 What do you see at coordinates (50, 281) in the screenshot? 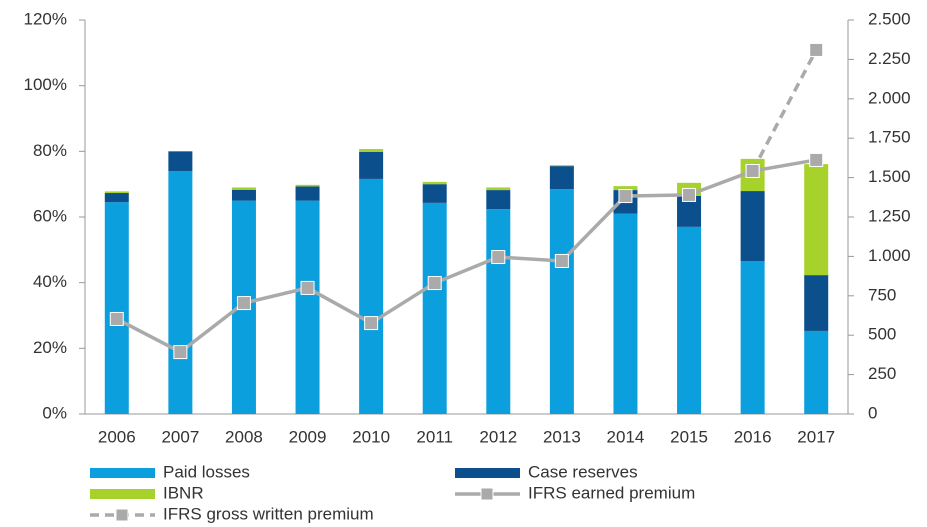
I see `y-tick-label: 40%` at bounding box center [50, 281].